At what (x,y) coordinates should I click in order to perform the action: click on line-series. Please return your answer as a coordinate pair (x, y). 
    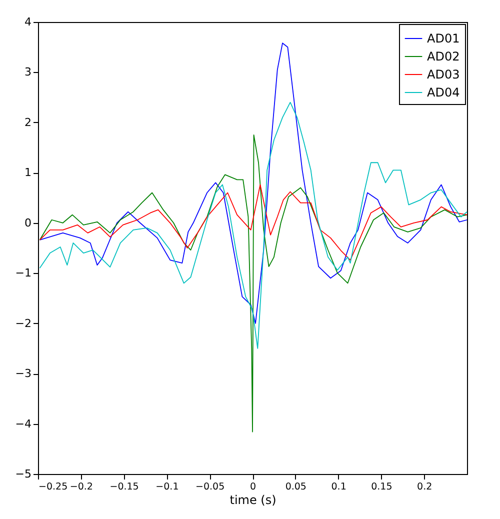
    Looking at the image, I should click on (253, 222).